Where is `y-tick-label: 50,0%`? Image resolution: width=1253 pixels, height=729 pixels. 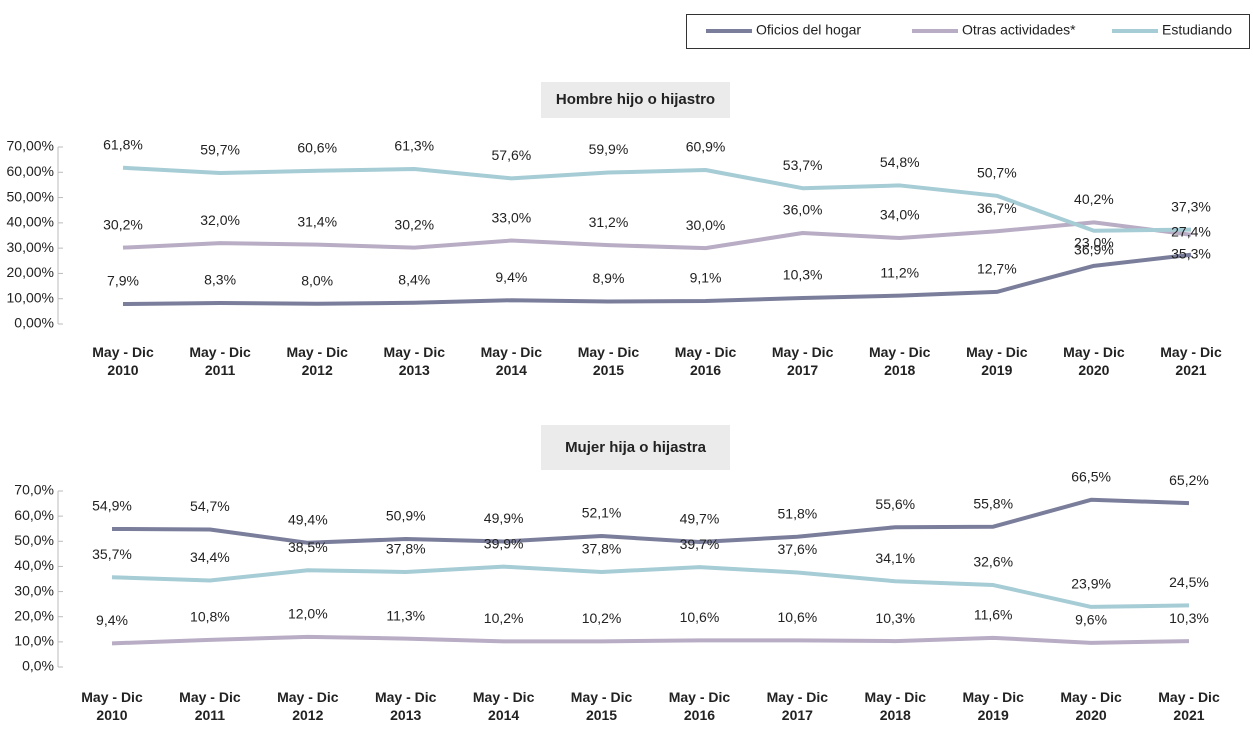
y-tick-label: 50,0% is located at coordinates (34, 540).